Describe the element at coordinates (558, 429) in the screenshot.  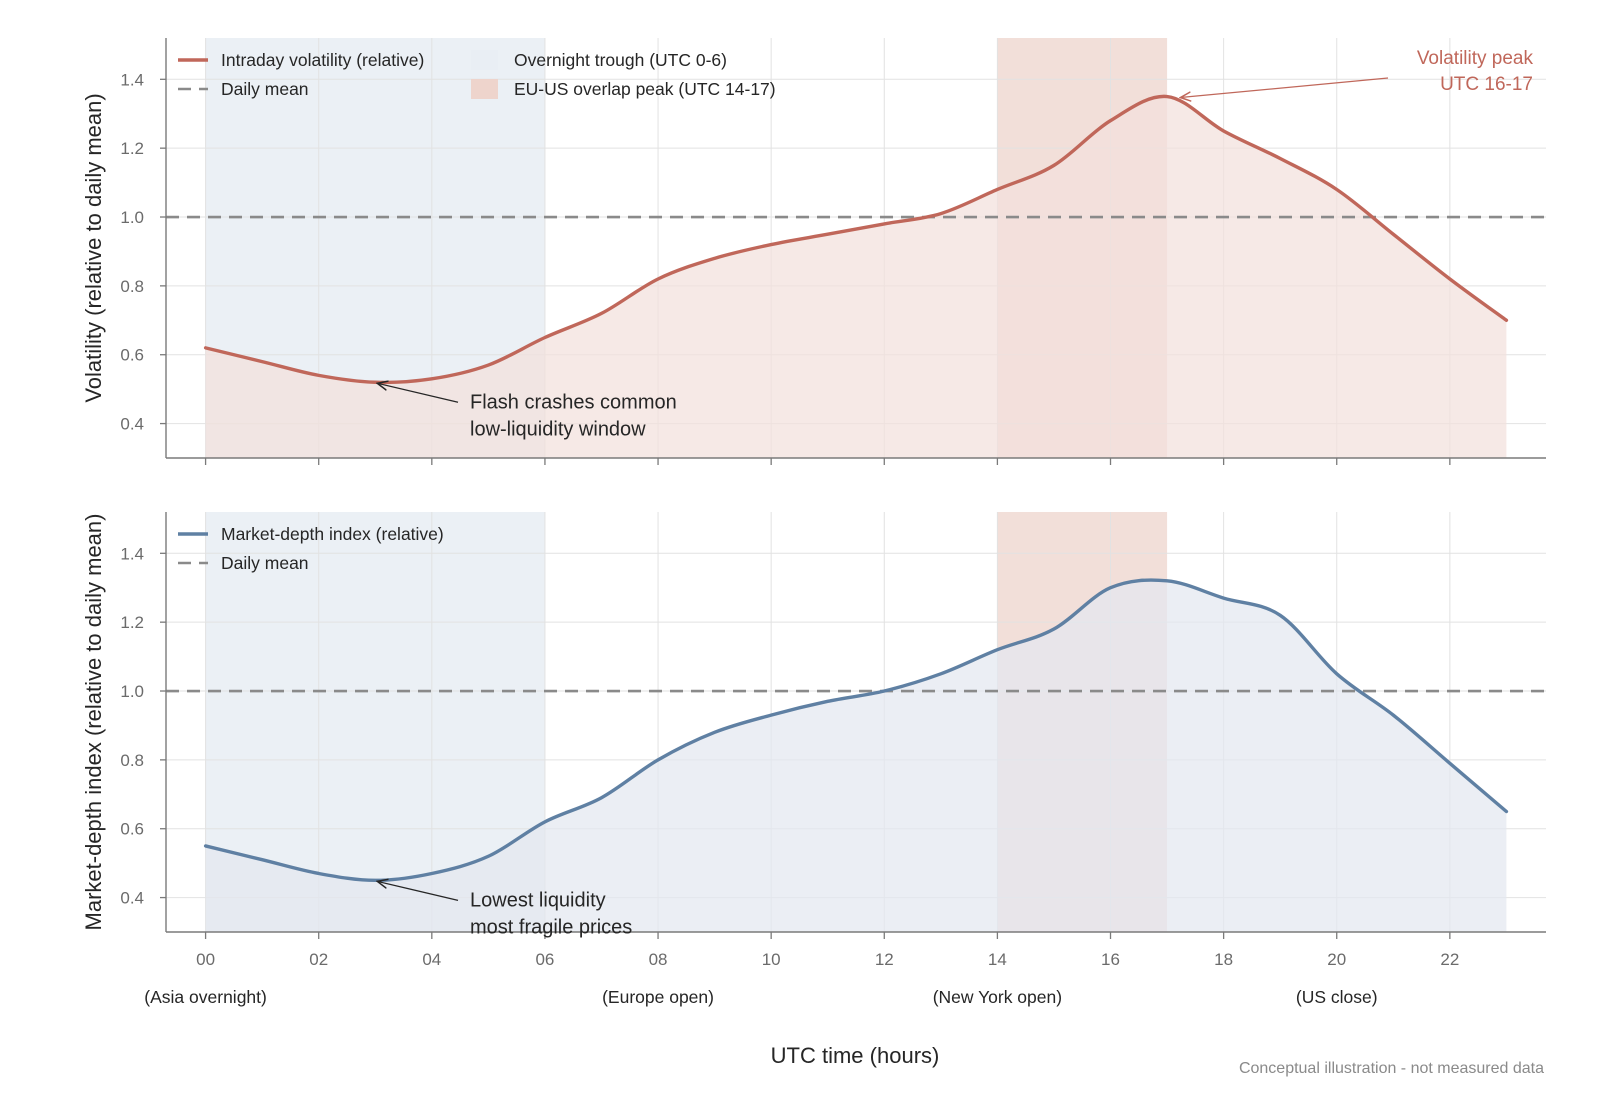
I see `annotation-text: low-liquidity window` at that location.